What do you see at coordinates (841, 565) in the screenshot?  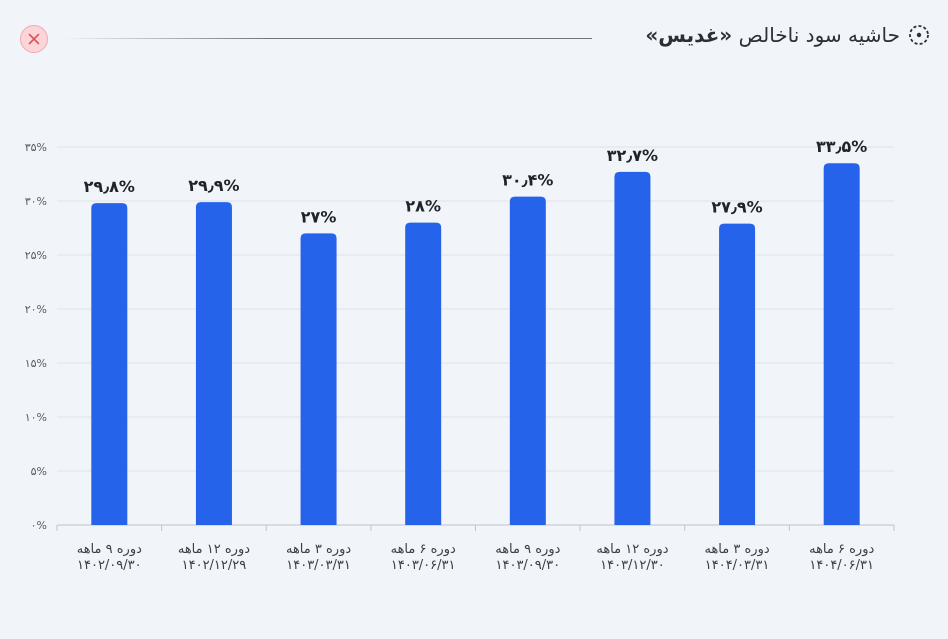 I see `x-tick-label-date: ۱۴۰۴/۰۶/۳۱` at bounding box center [841, 565].